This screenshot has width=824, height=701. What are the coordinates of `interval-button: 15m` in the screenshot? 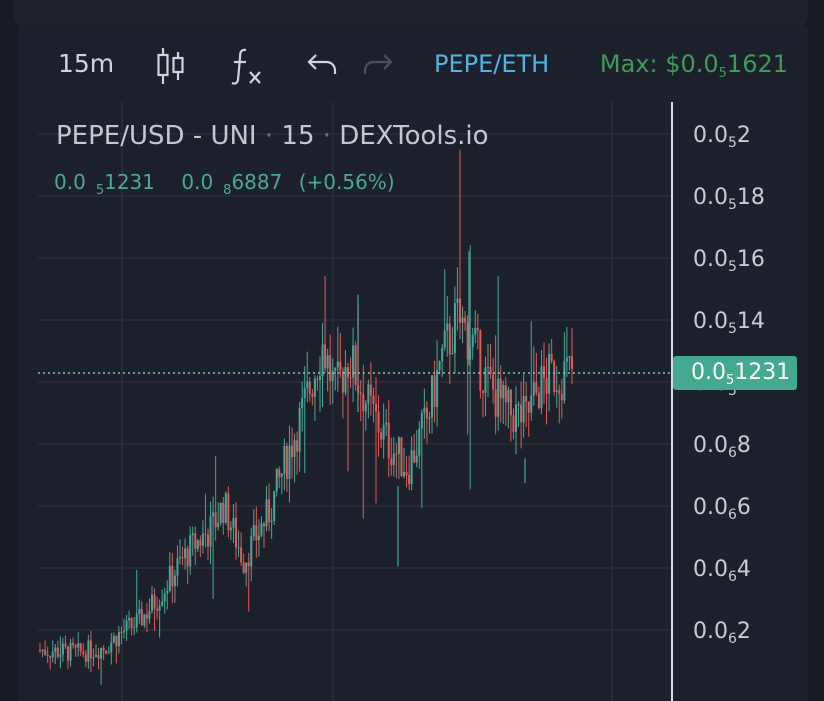 It's located at (86, 63).